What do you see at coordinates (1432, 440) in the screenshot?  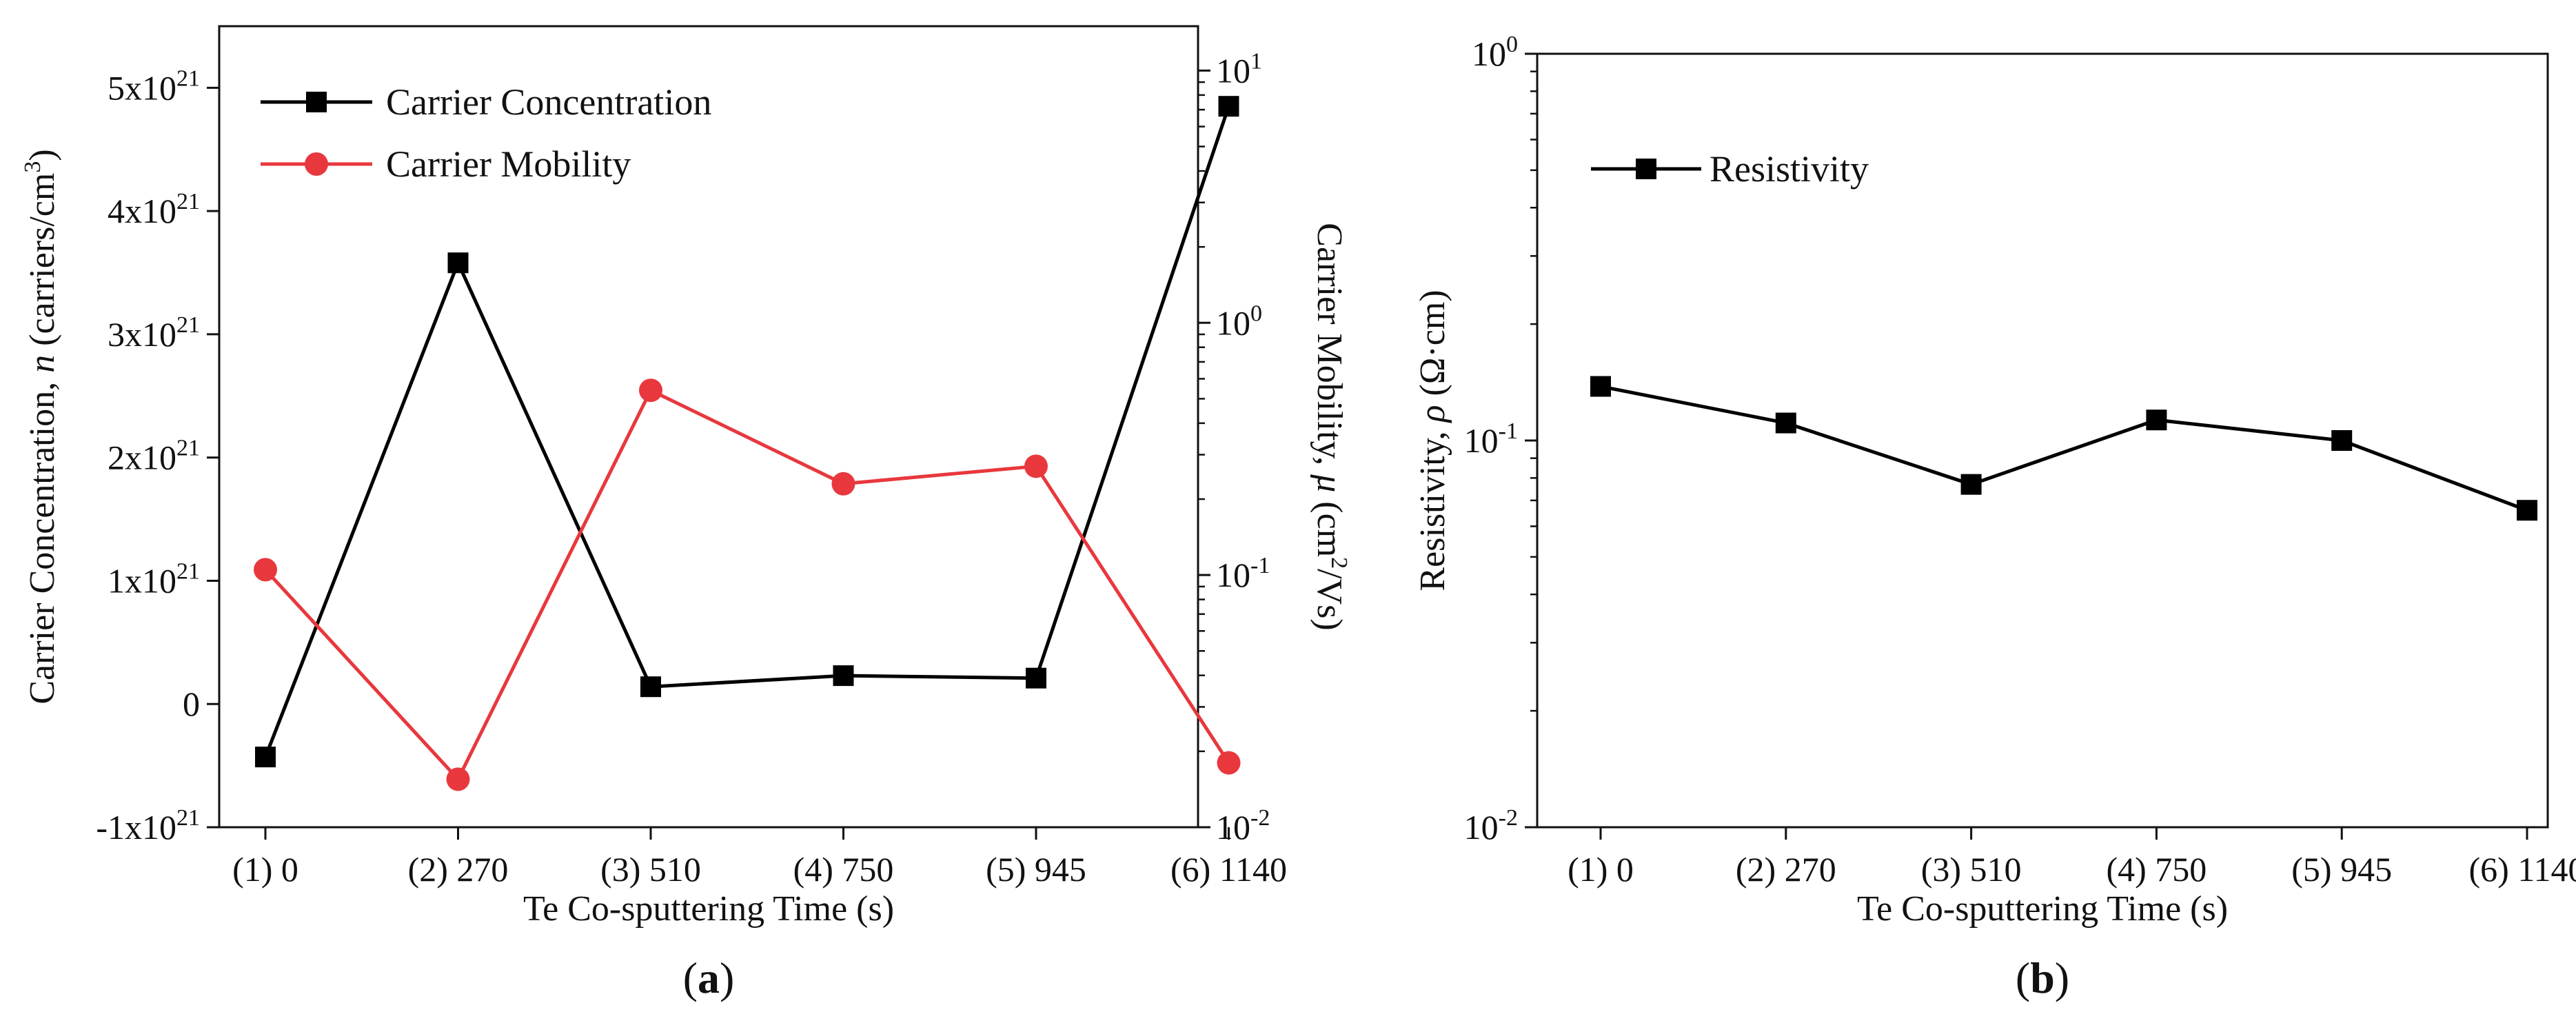 I see `p1-y-axis-title: Resistivity, ρ (Ω·cm)` at bounding box center [1432, 440].